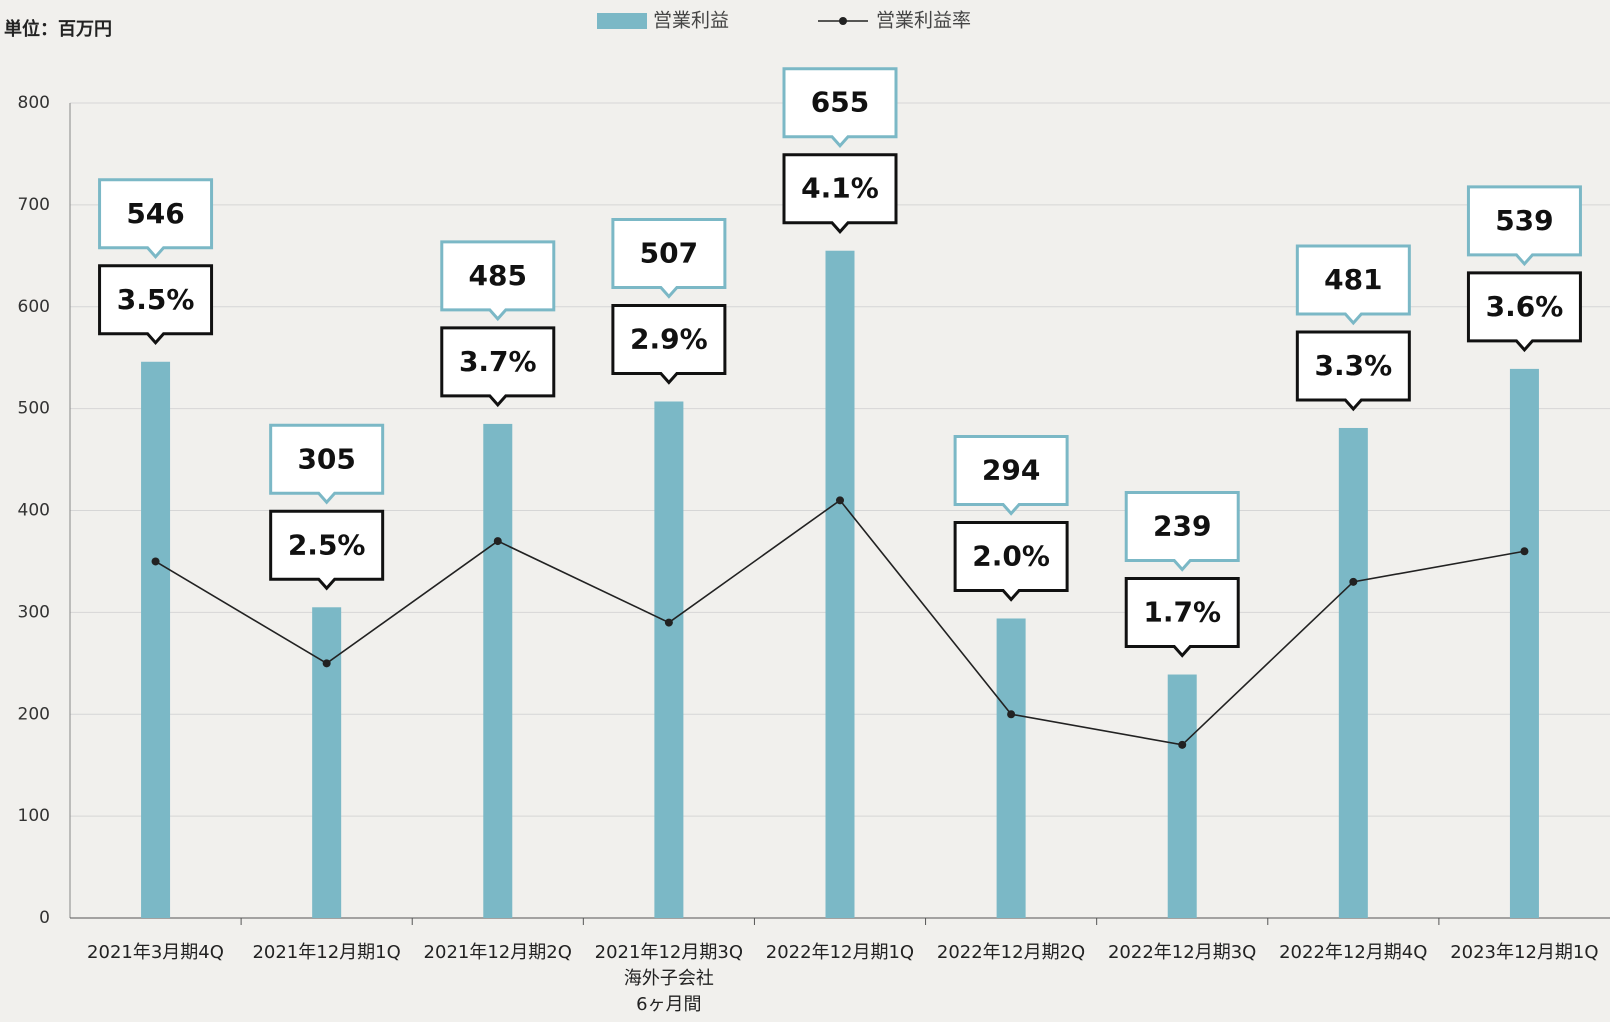  I want to click on x-tick-label: 2021年12月期2Q, so click(497, 952).